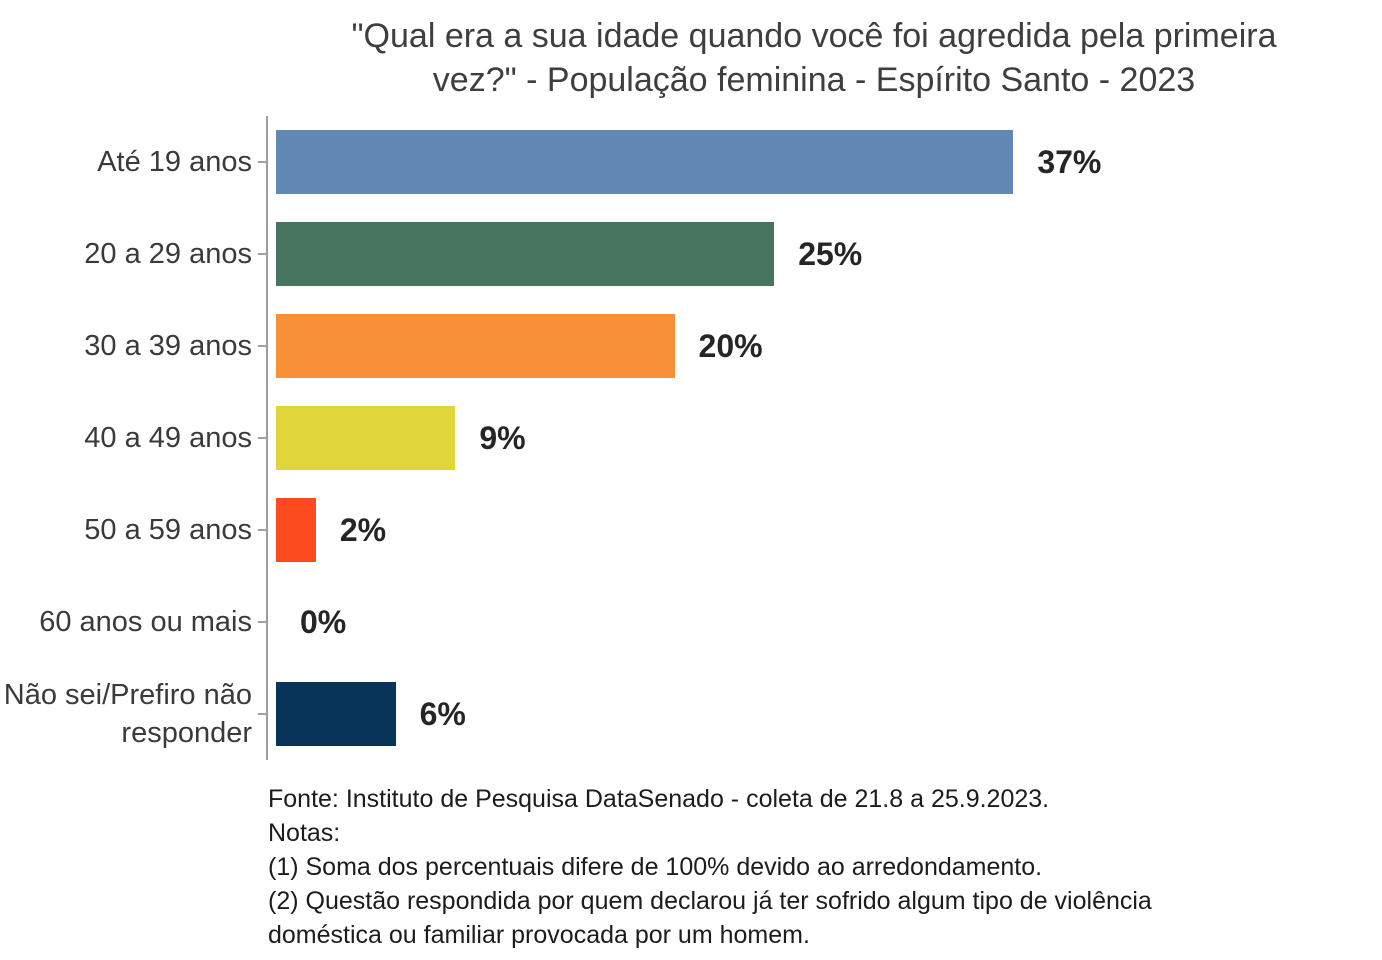 This screenshot has width=1382, height=960. I want to click on chart-row: 60 anos ou mais 0%, so click(691, 622).